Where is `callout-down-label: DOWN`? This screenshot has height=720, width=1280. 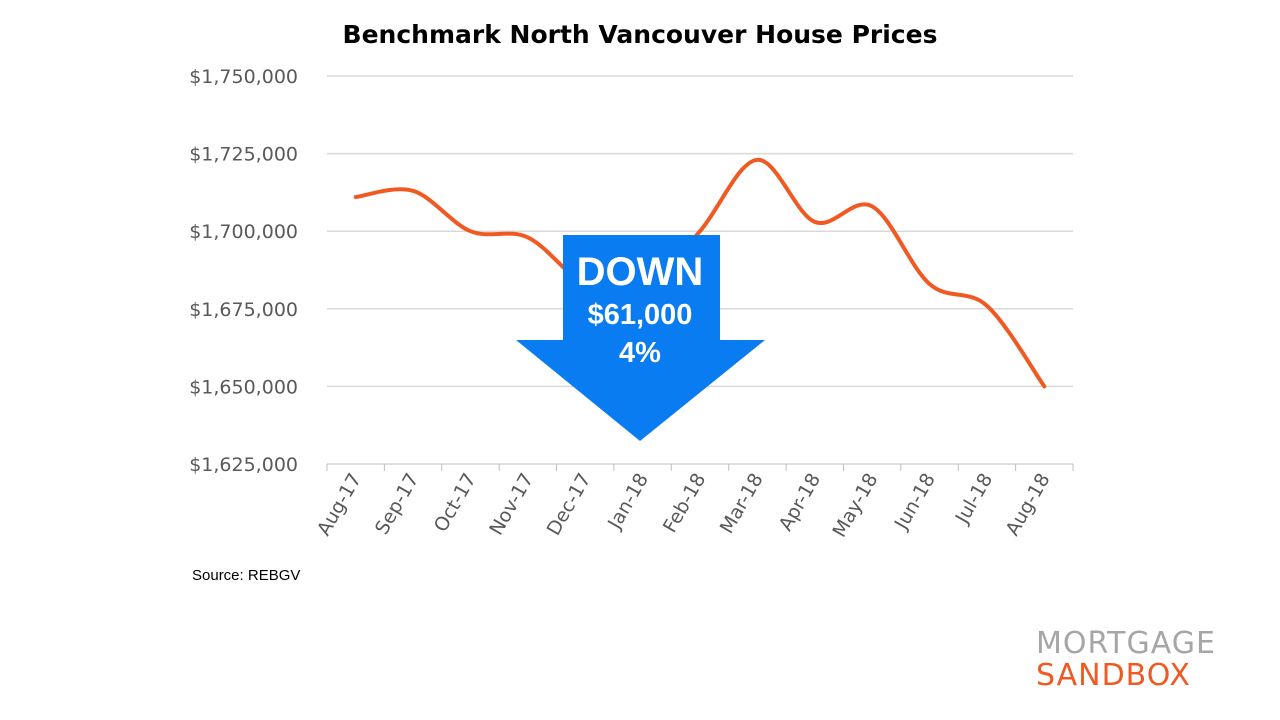
callout-down-label: DOWN is located at coordinates (640, 272).